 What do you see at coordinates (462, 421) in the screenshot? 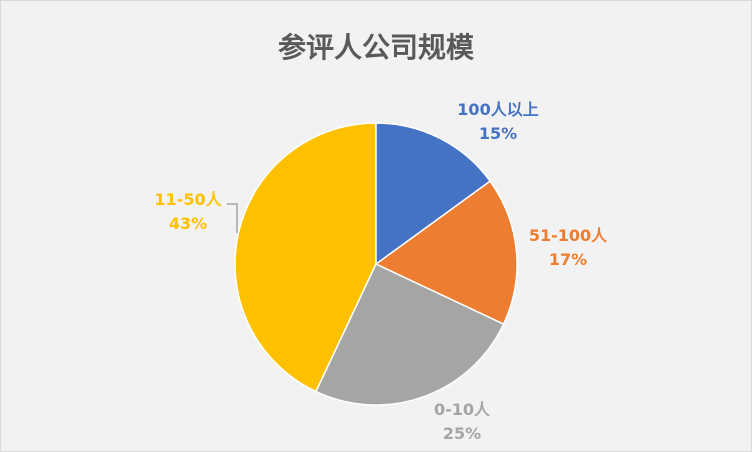
I see `data-label-0-10: 0-10人 25%` at bounding box center [462, 421].